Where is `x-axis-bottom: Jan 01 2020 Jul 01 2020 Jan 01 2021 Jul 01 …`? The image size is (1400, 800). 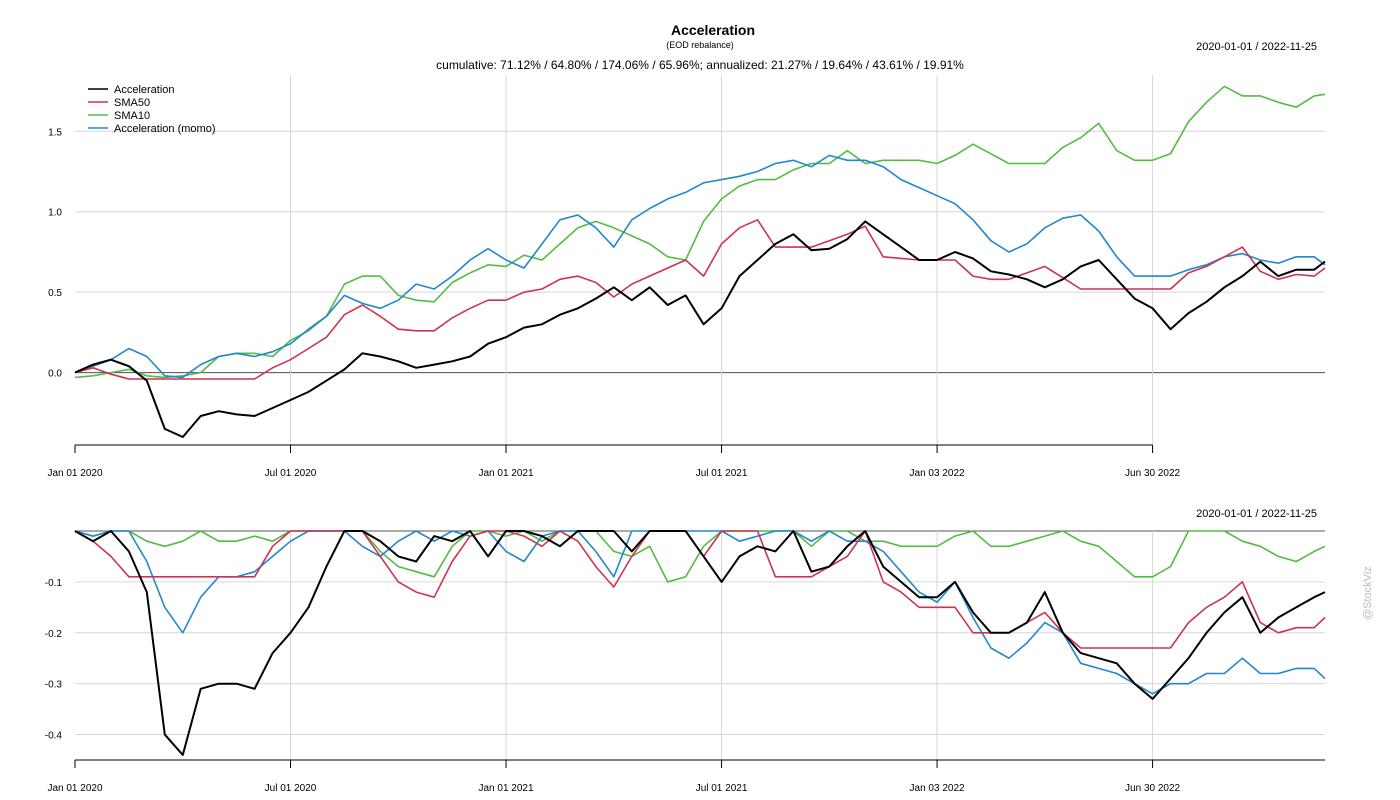
x-axis-bottom: Jan 01 2020 Jul 01 2020 Jan 01 2021 Jul 01 … is located at coordinates (686, 776).